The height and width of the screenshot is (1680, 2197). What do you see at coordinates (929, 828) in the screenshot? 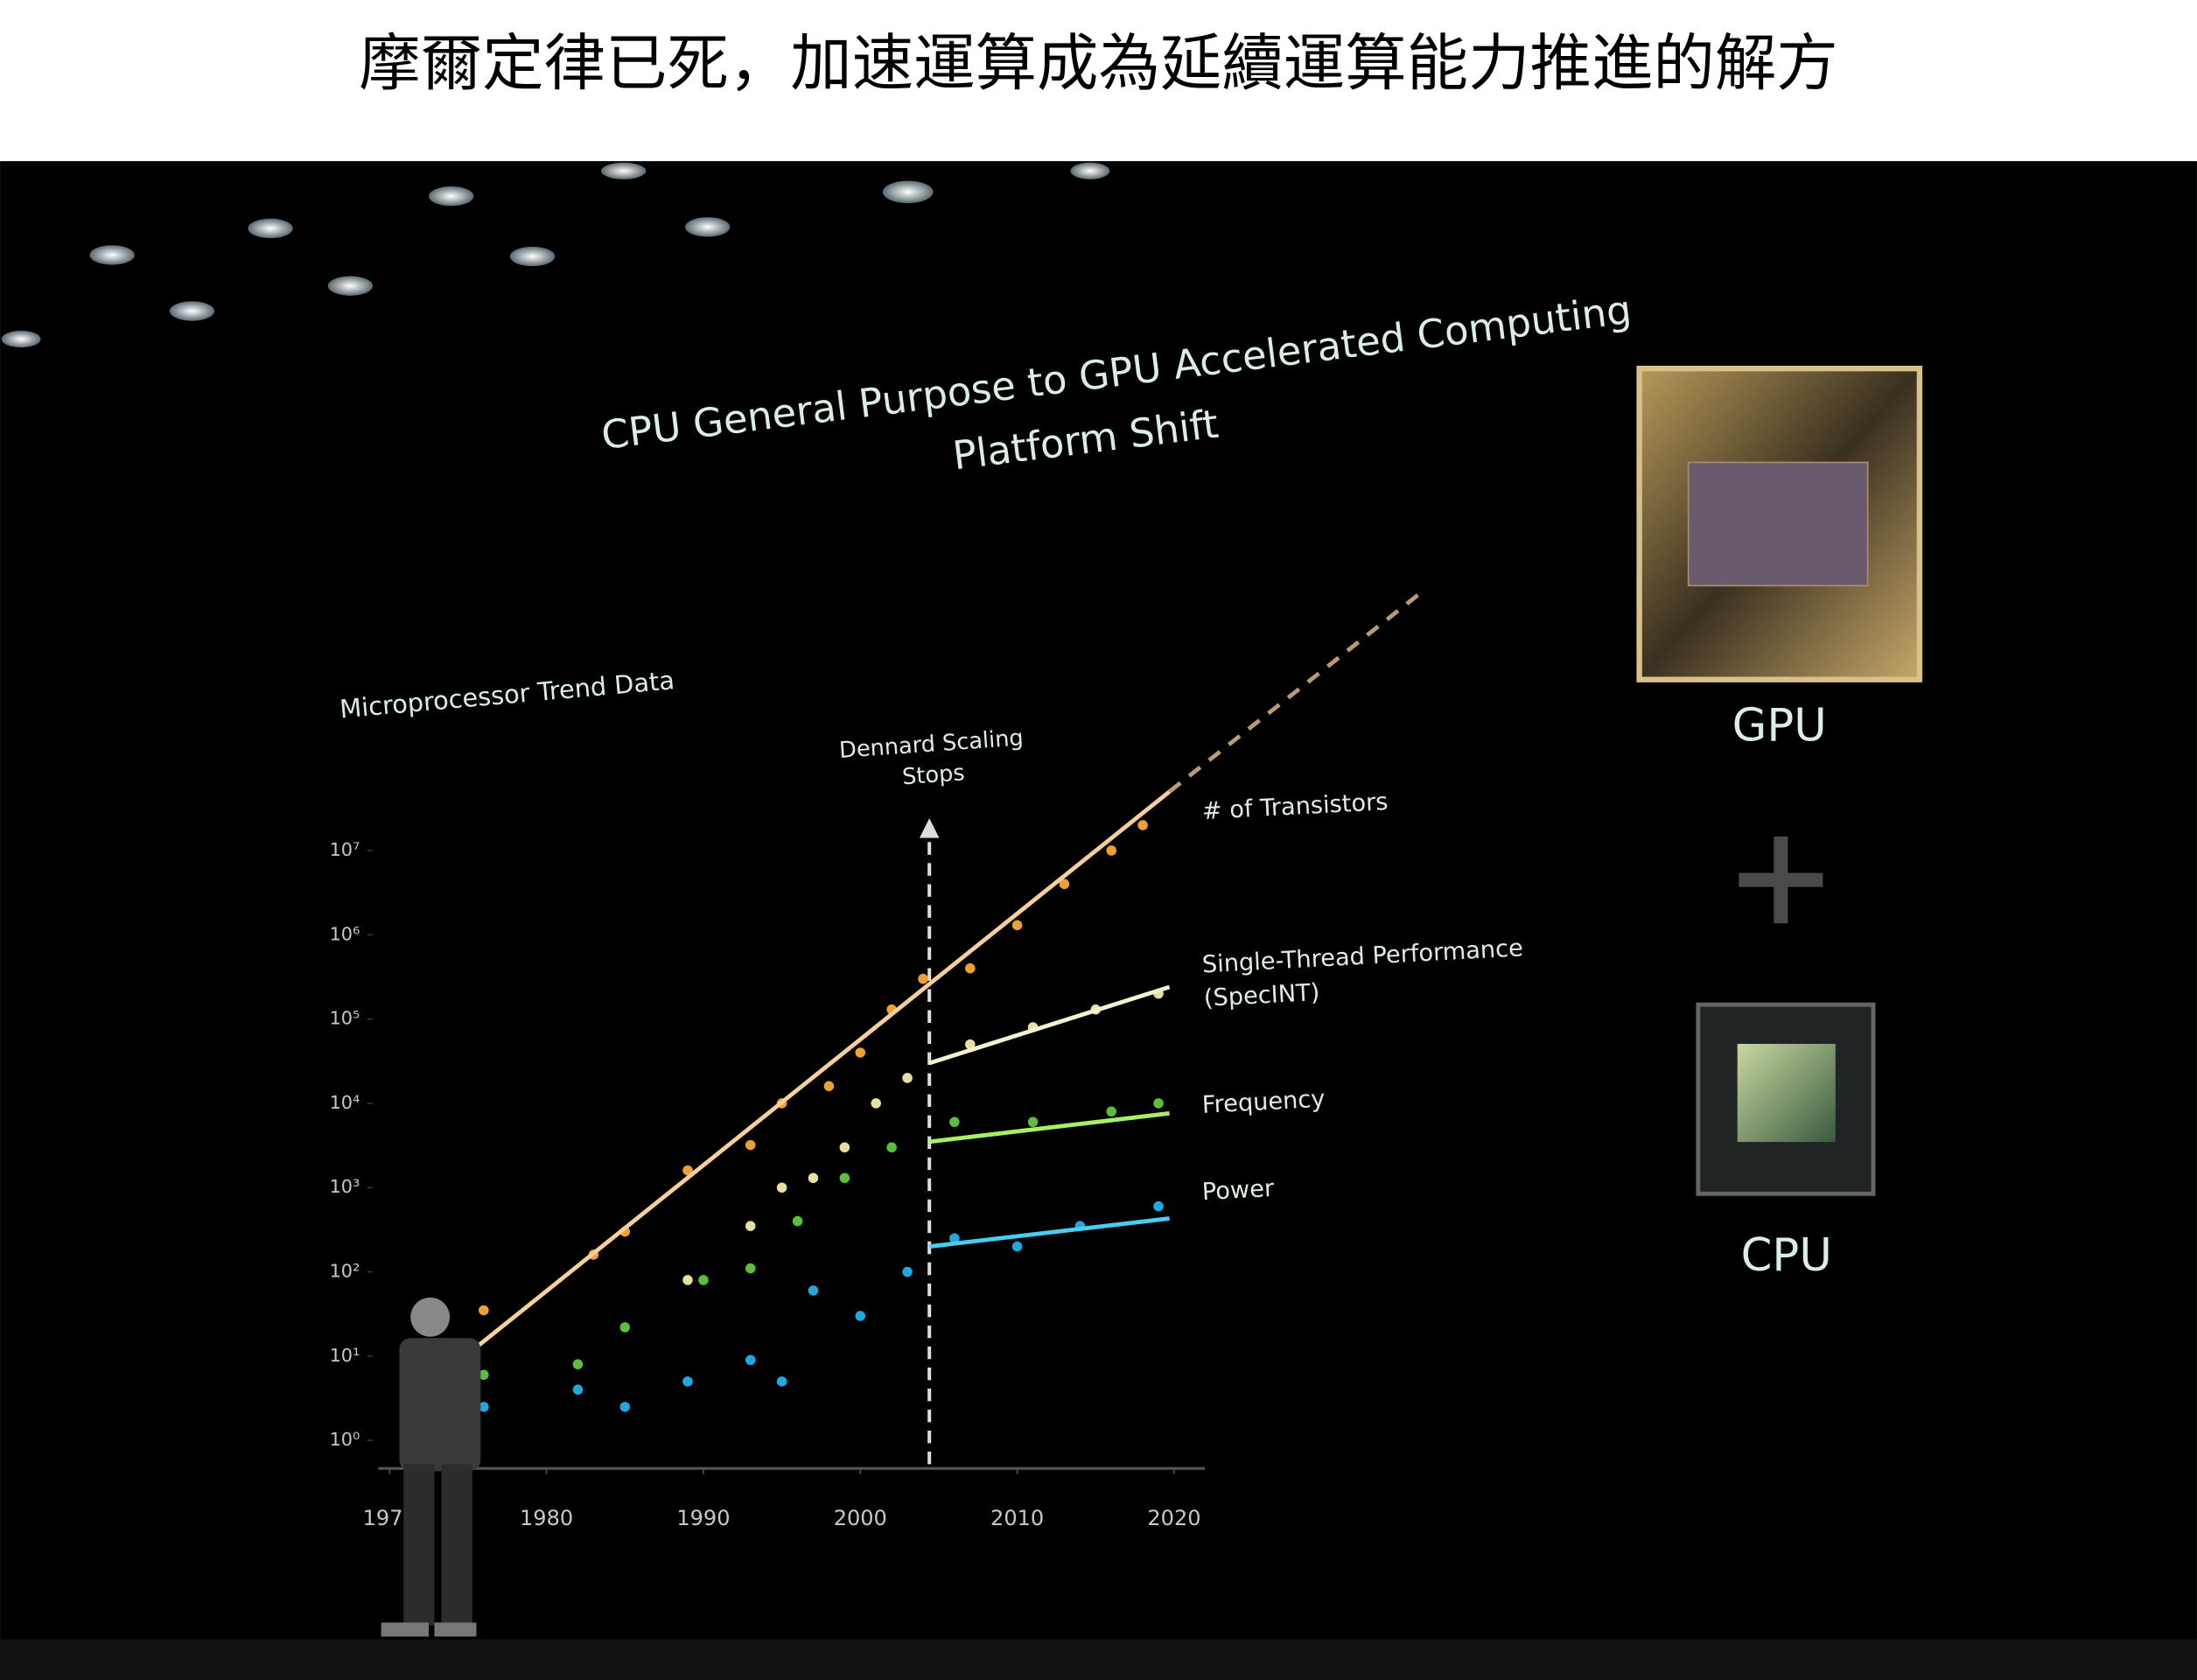
I see `dennard-arrow` at bounding box center [929, 828].